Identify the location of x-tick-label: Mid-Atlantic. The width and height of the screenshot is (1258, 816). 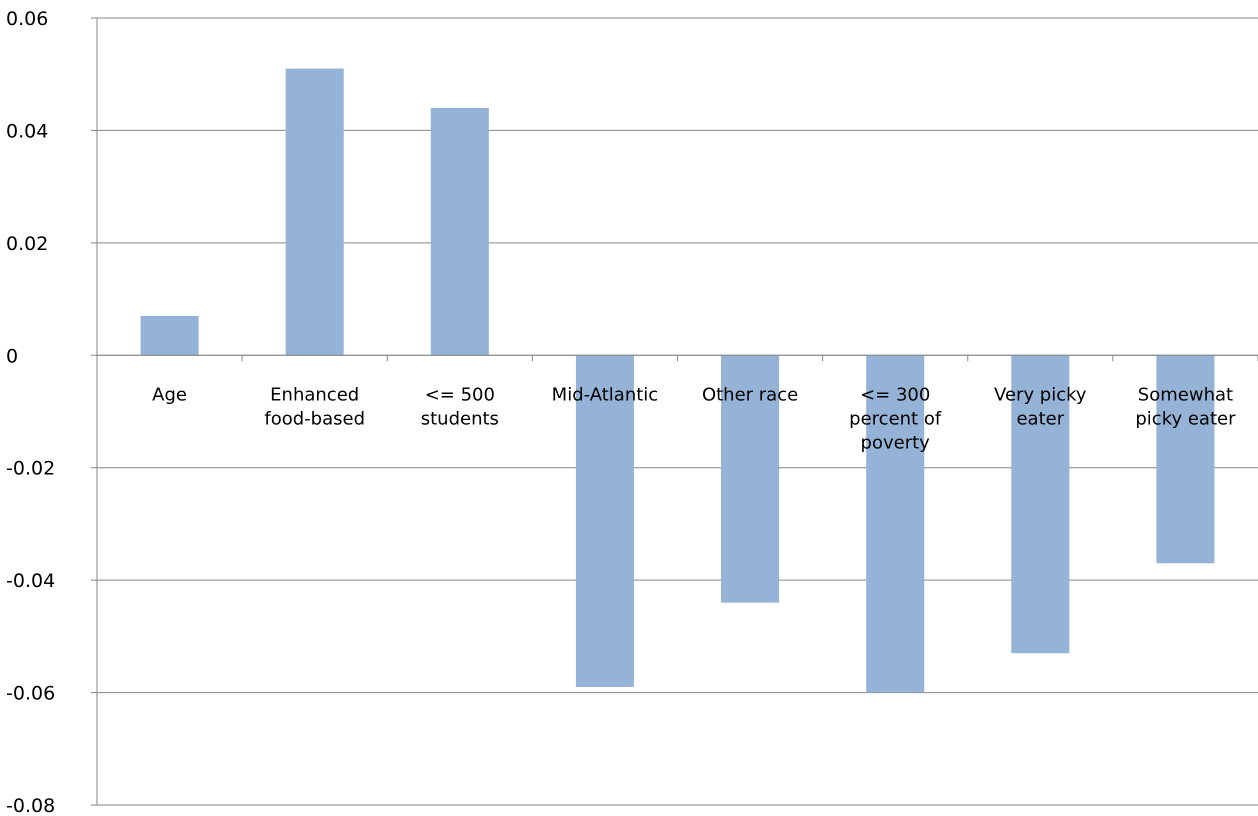
(605, 394).